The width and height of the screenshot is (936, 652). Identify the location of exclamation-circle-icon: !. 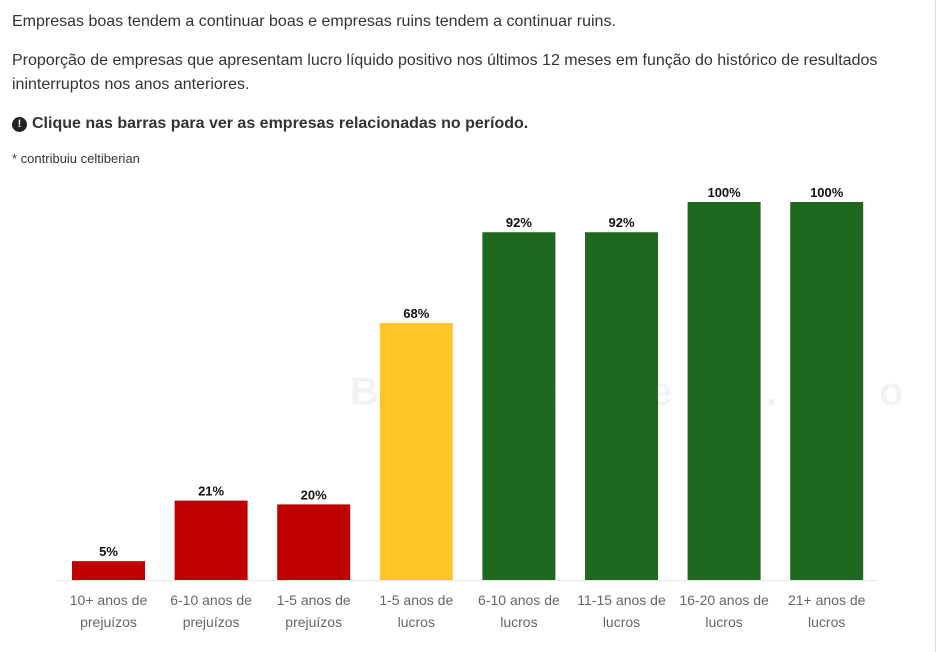
(19, 124).